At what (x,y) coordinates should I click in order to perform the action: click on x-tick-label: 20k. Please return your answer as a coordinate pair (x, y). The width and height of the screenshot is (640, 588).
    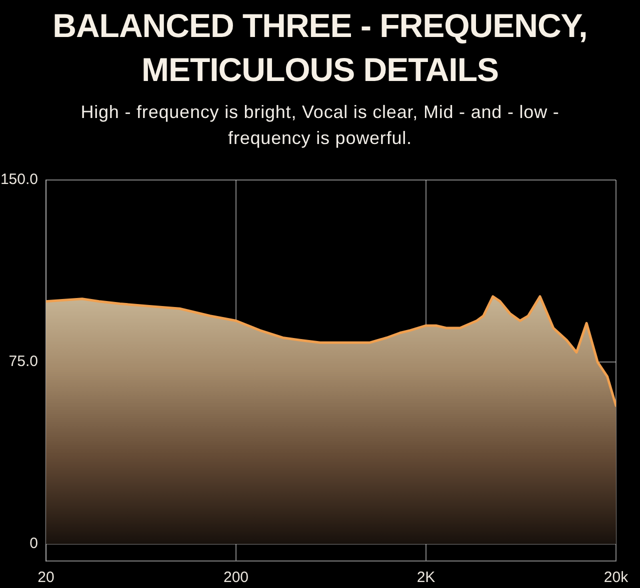
    Looking at the image, I should click on (616, 577).